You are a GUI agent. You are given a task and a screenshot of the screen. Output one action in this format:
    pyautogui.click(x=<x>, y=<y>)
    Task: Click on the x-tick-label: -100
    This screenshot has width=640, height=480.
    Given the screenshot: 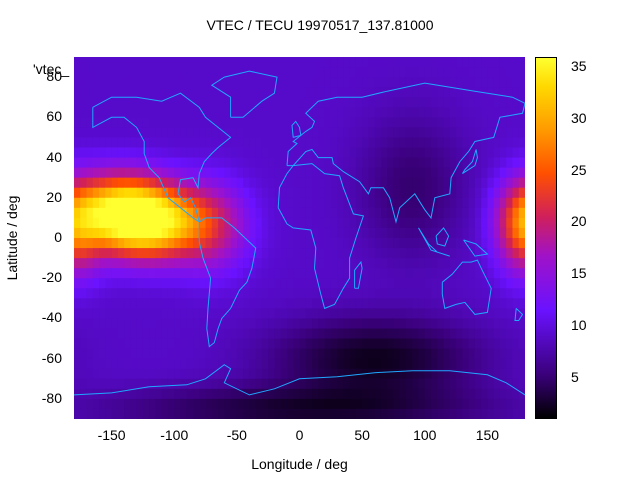 What is the action you would take?
    pyautogui.click(x=174, y=435)
    